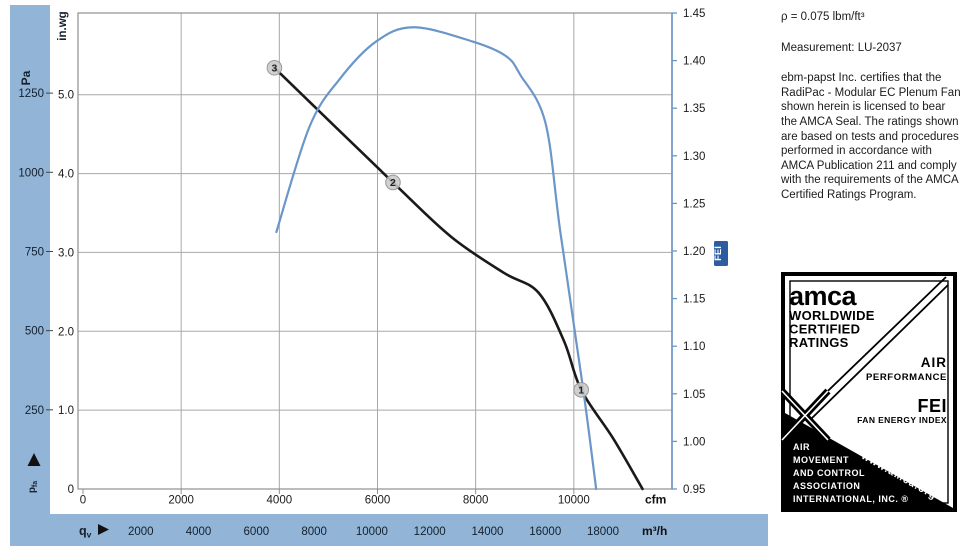 The height and width of the screenshot is (550, 966). What do you see at coordinates (389, 530) in the screenshot?
I see `flow-axis-band` at bounding box center [389, 530].